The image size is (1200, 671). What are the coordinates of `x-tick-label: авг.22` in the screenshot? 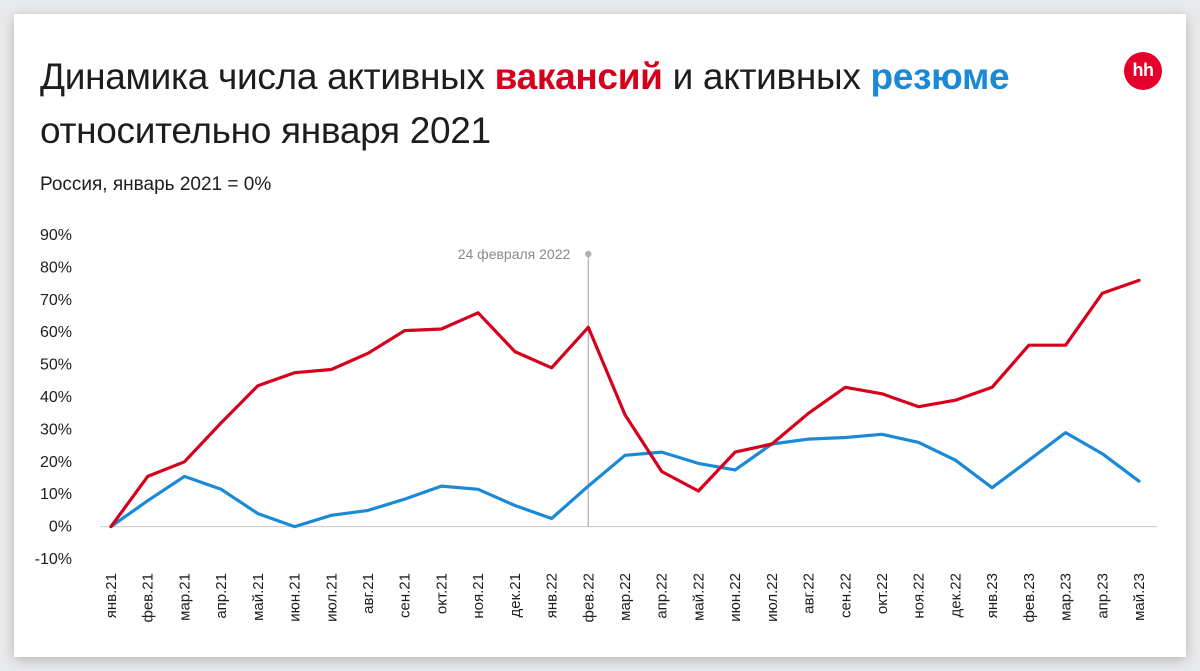 It's located at (809, 593).